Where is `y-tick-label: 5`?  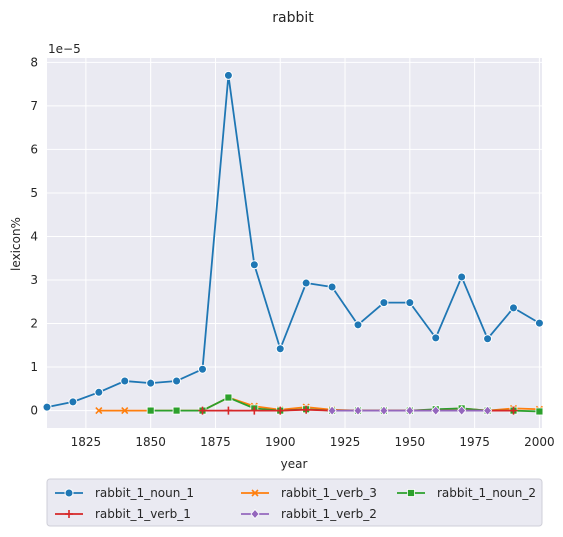
y-tick-label: 5 is located at coordinates (34, 193).